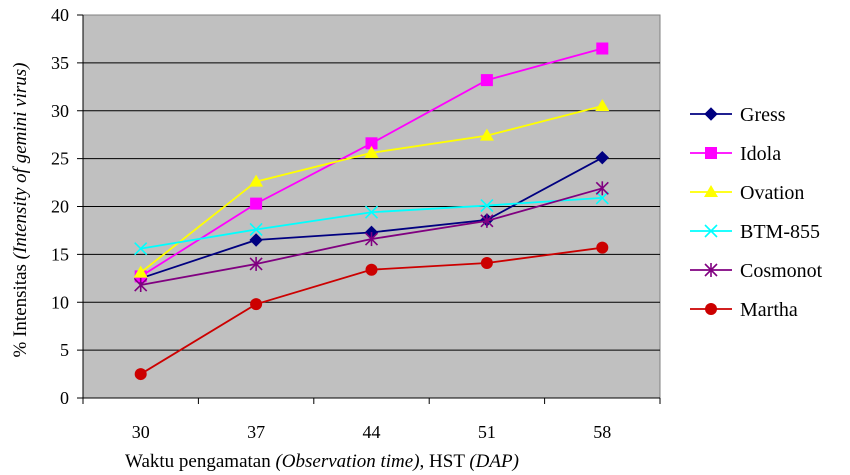 Image resolution: width=850 pixels, height=475 pixels. What do you see at coordinates (487, 432) in the screenshot?
I see `x-tick-label: 51` at bounding box center [487, 432].